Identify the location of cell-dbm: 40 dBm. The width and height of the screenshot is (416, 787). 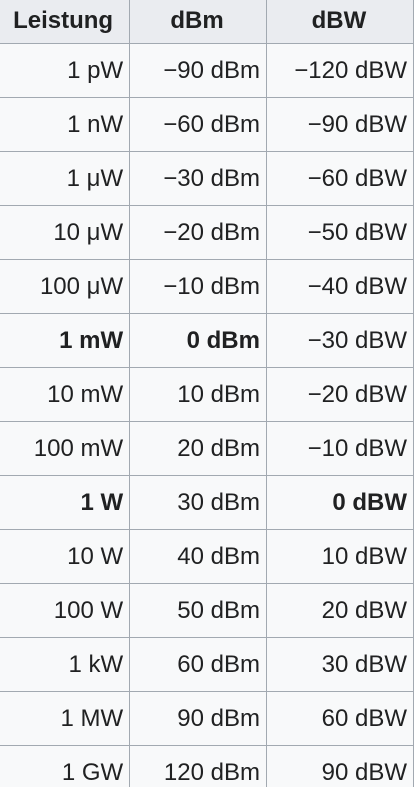
(198, 557).